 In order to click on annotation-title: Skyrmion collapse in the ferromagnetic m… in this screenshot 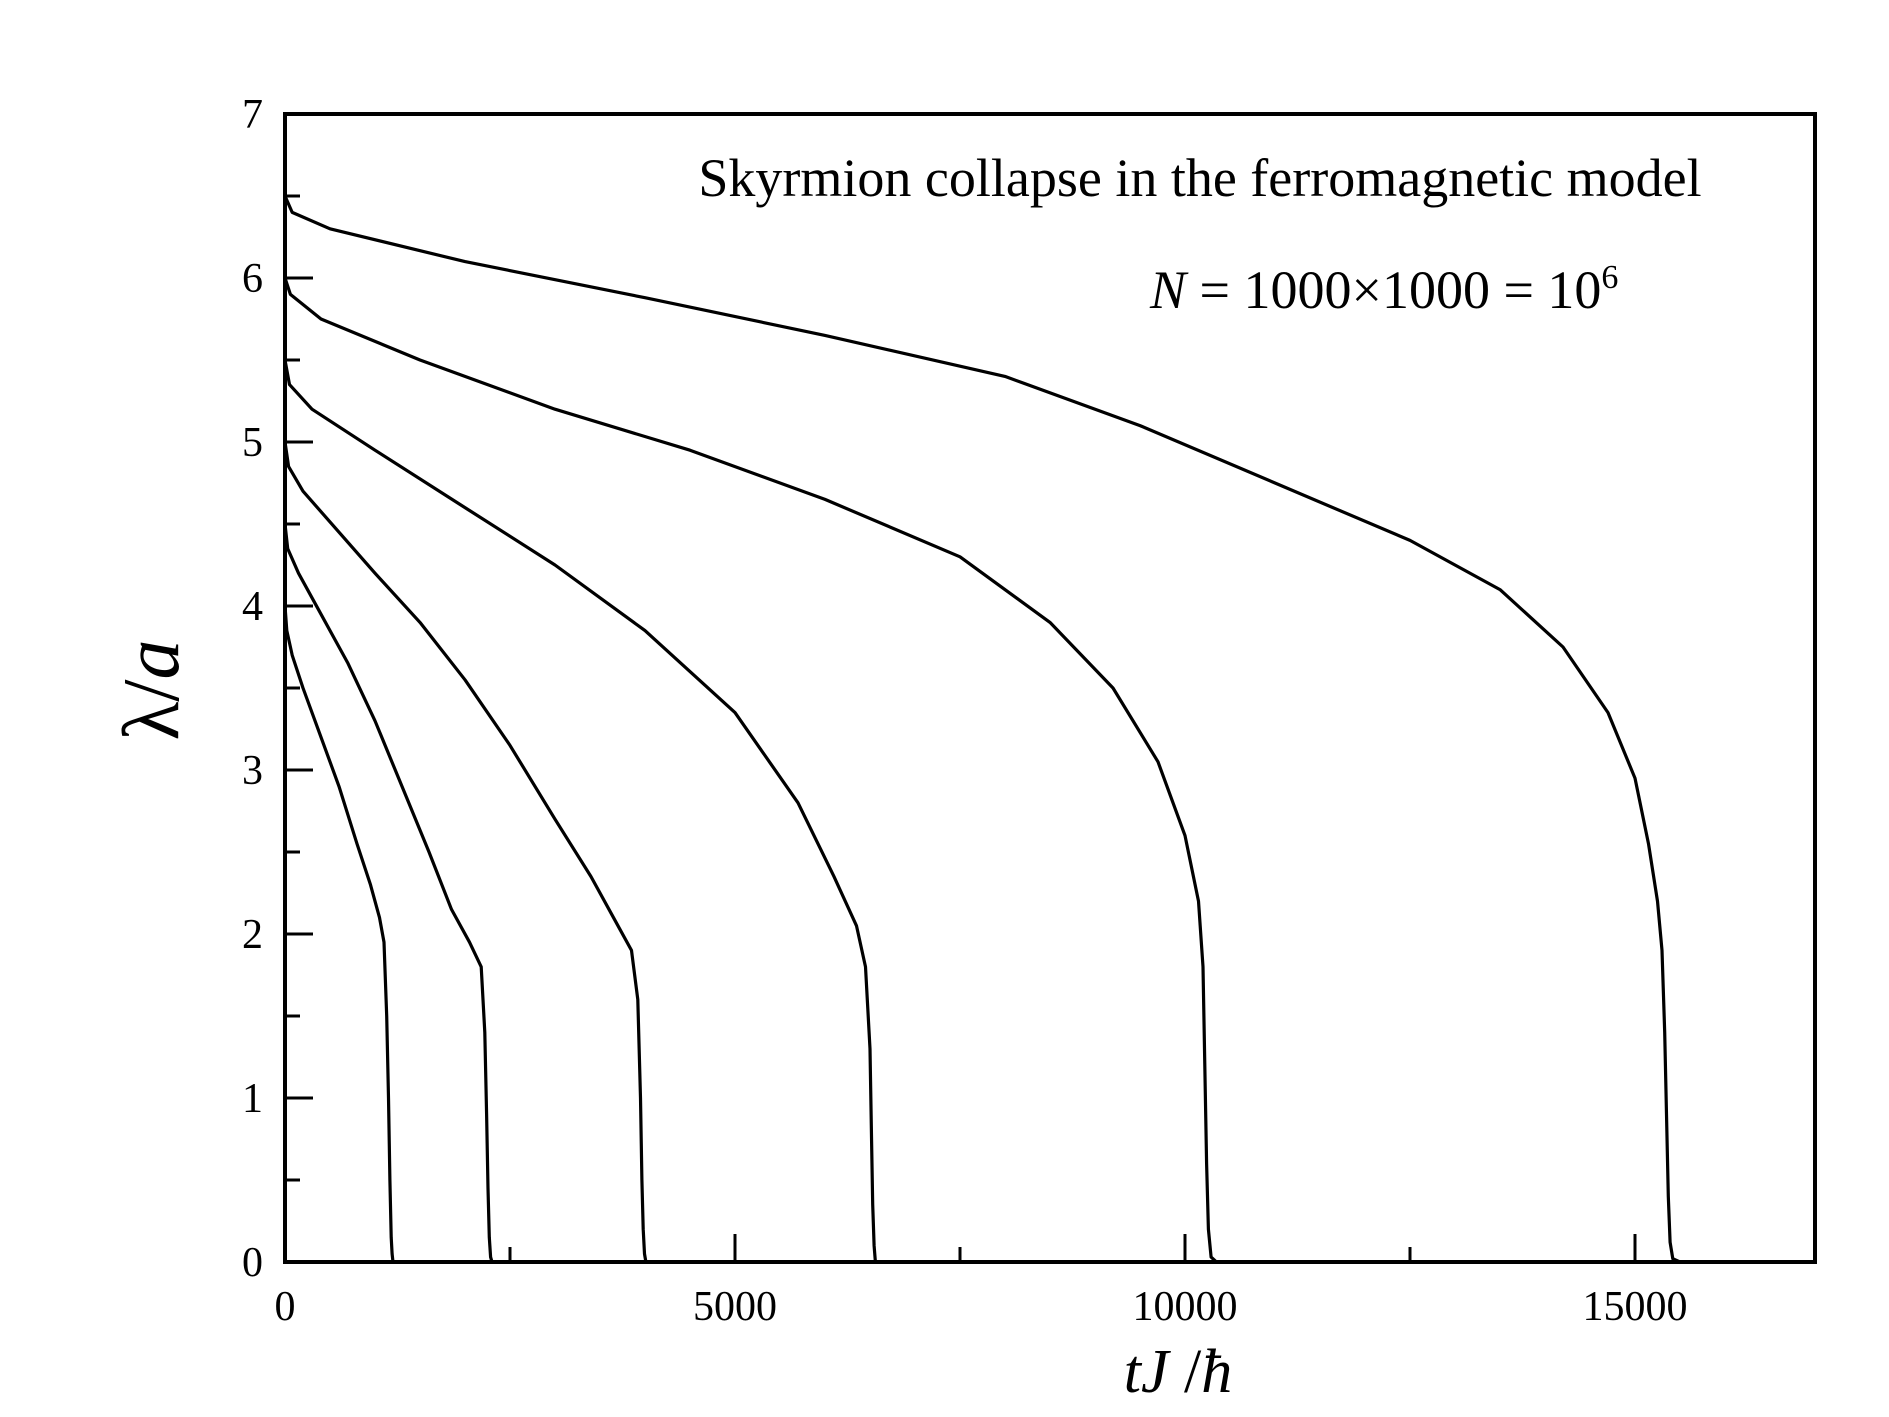, I will do `click(1199, 178)`.